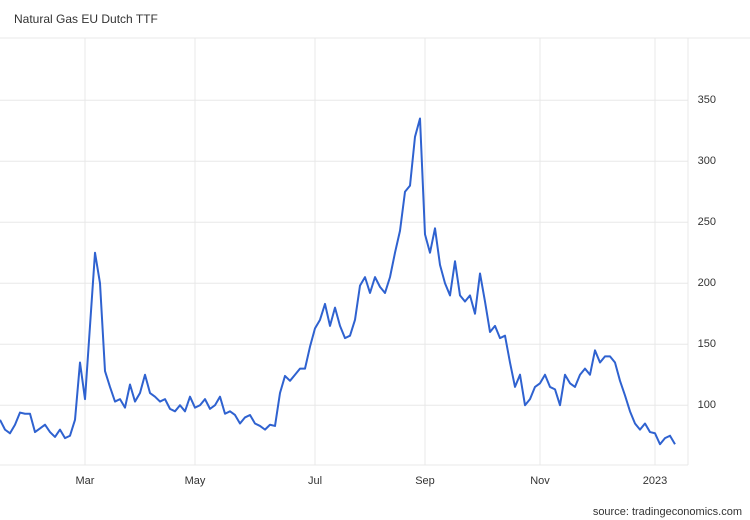 This screenshot has height=520, width=750. Describe the element at coordinates (707, 283) in the screenshot. I see `y-tick-label: 200` at that location.